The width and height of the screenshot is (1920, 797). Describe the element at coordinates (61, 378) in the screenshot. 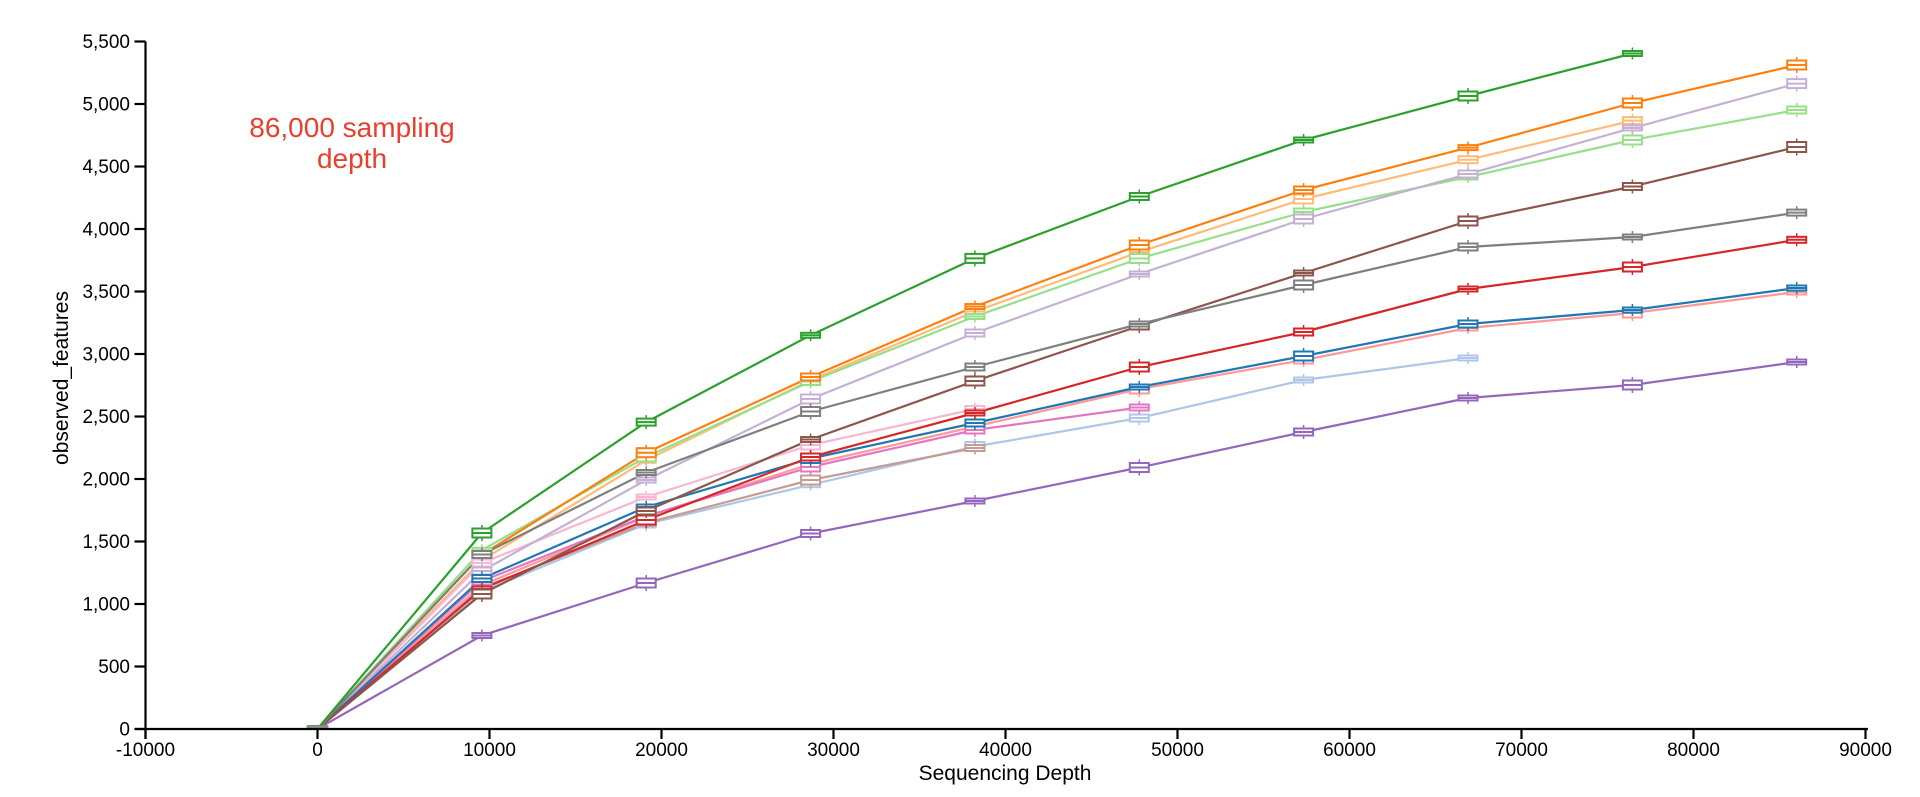

I see `svg-text: observed_features` at that location.